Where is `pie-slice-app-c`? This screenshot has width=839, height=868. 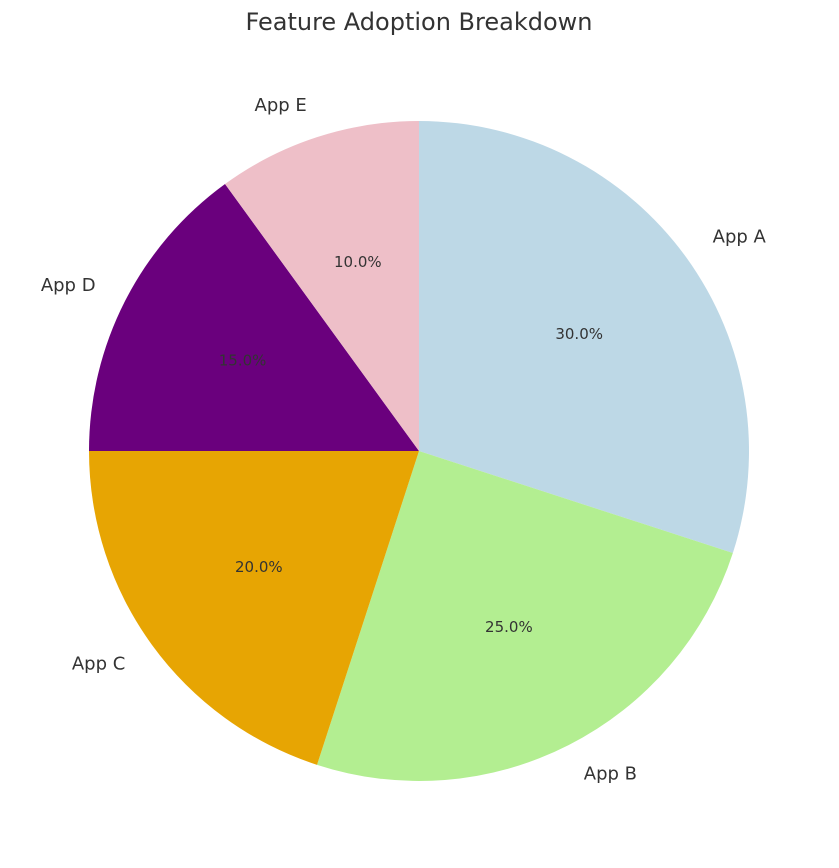 pie-slice-app-c is located at coordinates (254, 608).